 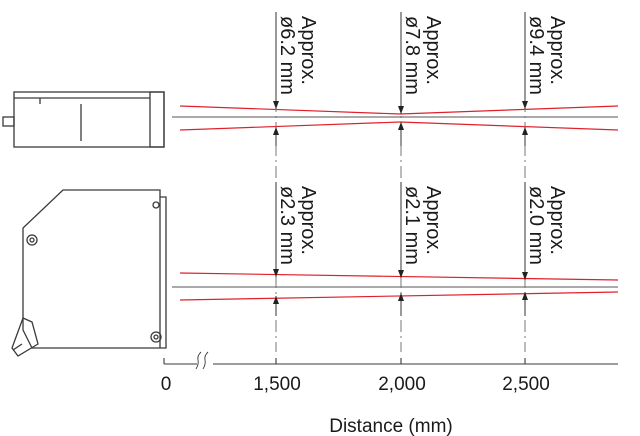 I want to click on sensor-side-view, so click(x=89, y=273).